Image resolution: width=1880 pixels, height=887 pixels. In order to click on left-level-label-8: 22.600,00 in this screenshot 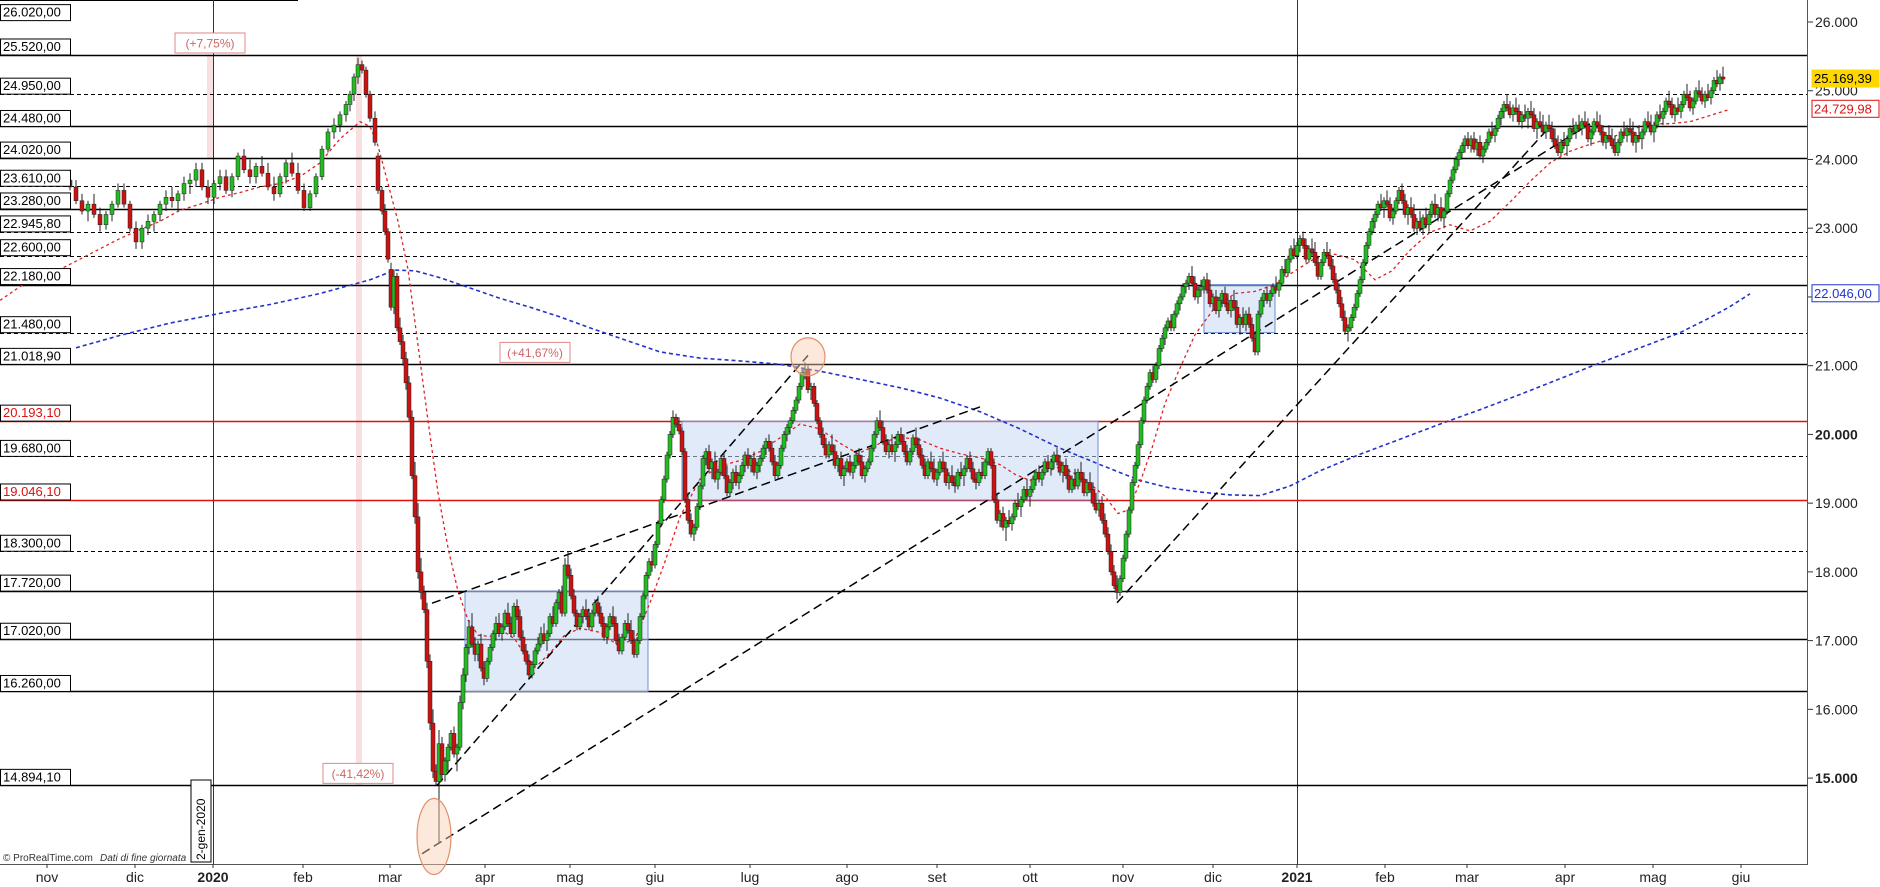, I will do `click(35, 248)`.